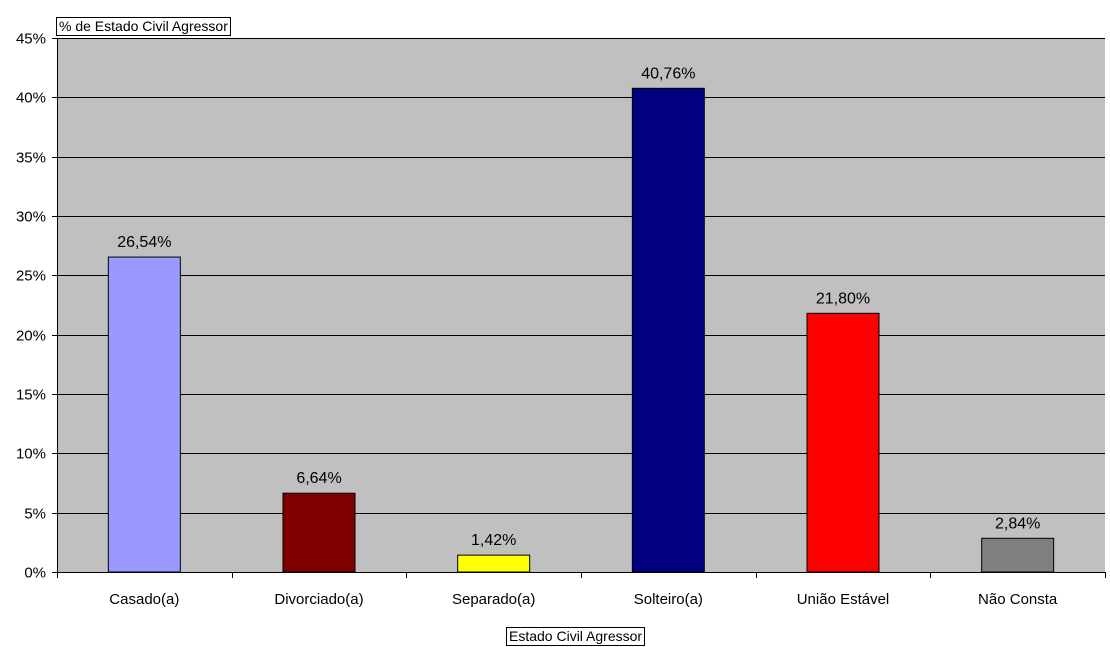 The height and width of the screenshot is (647, 1110). What do you see at coordinates (144, 242) in the screenshot?
I see `data-label: 26,54%` at bounding box center [144, 242].